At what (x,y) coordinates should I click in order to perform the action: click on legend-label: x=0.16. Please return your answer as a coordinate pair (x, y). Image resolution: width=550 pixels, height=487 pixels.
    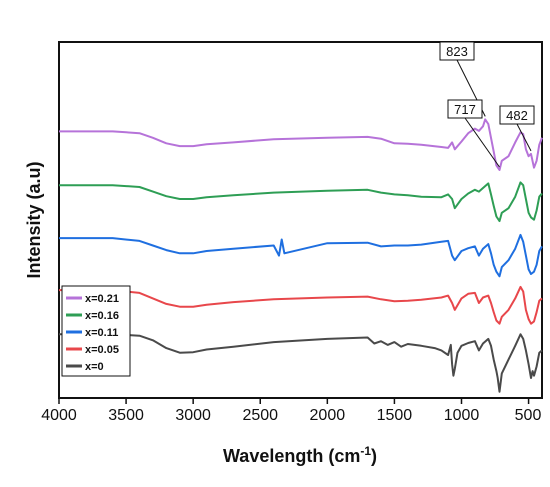
    Looking at the image, I should click on (102, 316).